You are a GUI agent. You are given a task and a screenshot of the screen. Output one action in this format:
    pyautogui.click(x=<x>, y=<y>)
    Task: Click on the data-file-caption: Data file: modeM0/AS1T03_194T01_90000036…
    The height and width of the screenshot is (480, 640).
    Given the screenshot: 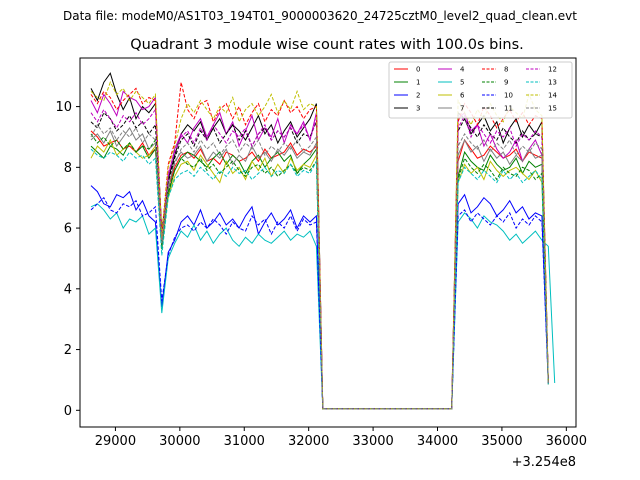 What is the action you would take?
    pyautogui.click(x=320, y=16)
    